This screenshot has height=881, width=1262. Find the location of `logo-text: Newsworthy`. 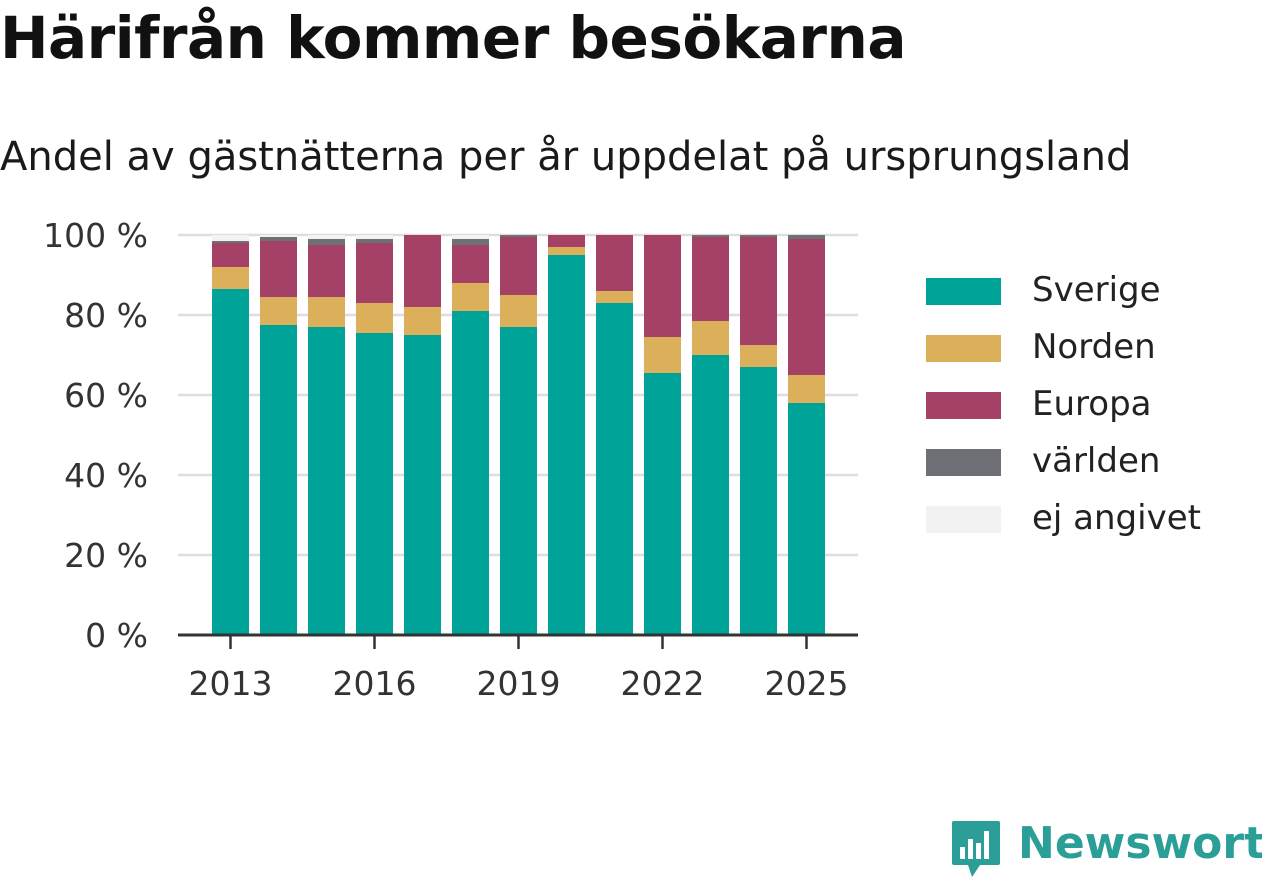

logo-text: Newsworthy is located at coordinates (1140, 843).